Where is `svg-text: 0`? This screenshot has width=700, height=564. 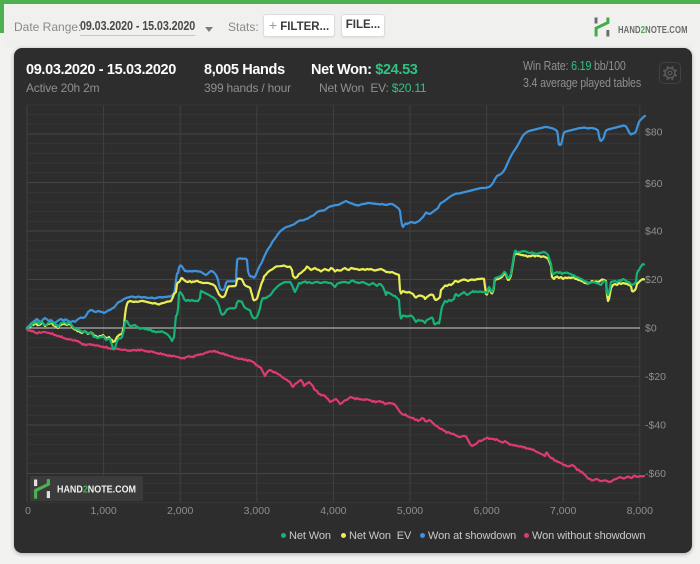 svg-text: 0 is located at coordinates (28, 511).